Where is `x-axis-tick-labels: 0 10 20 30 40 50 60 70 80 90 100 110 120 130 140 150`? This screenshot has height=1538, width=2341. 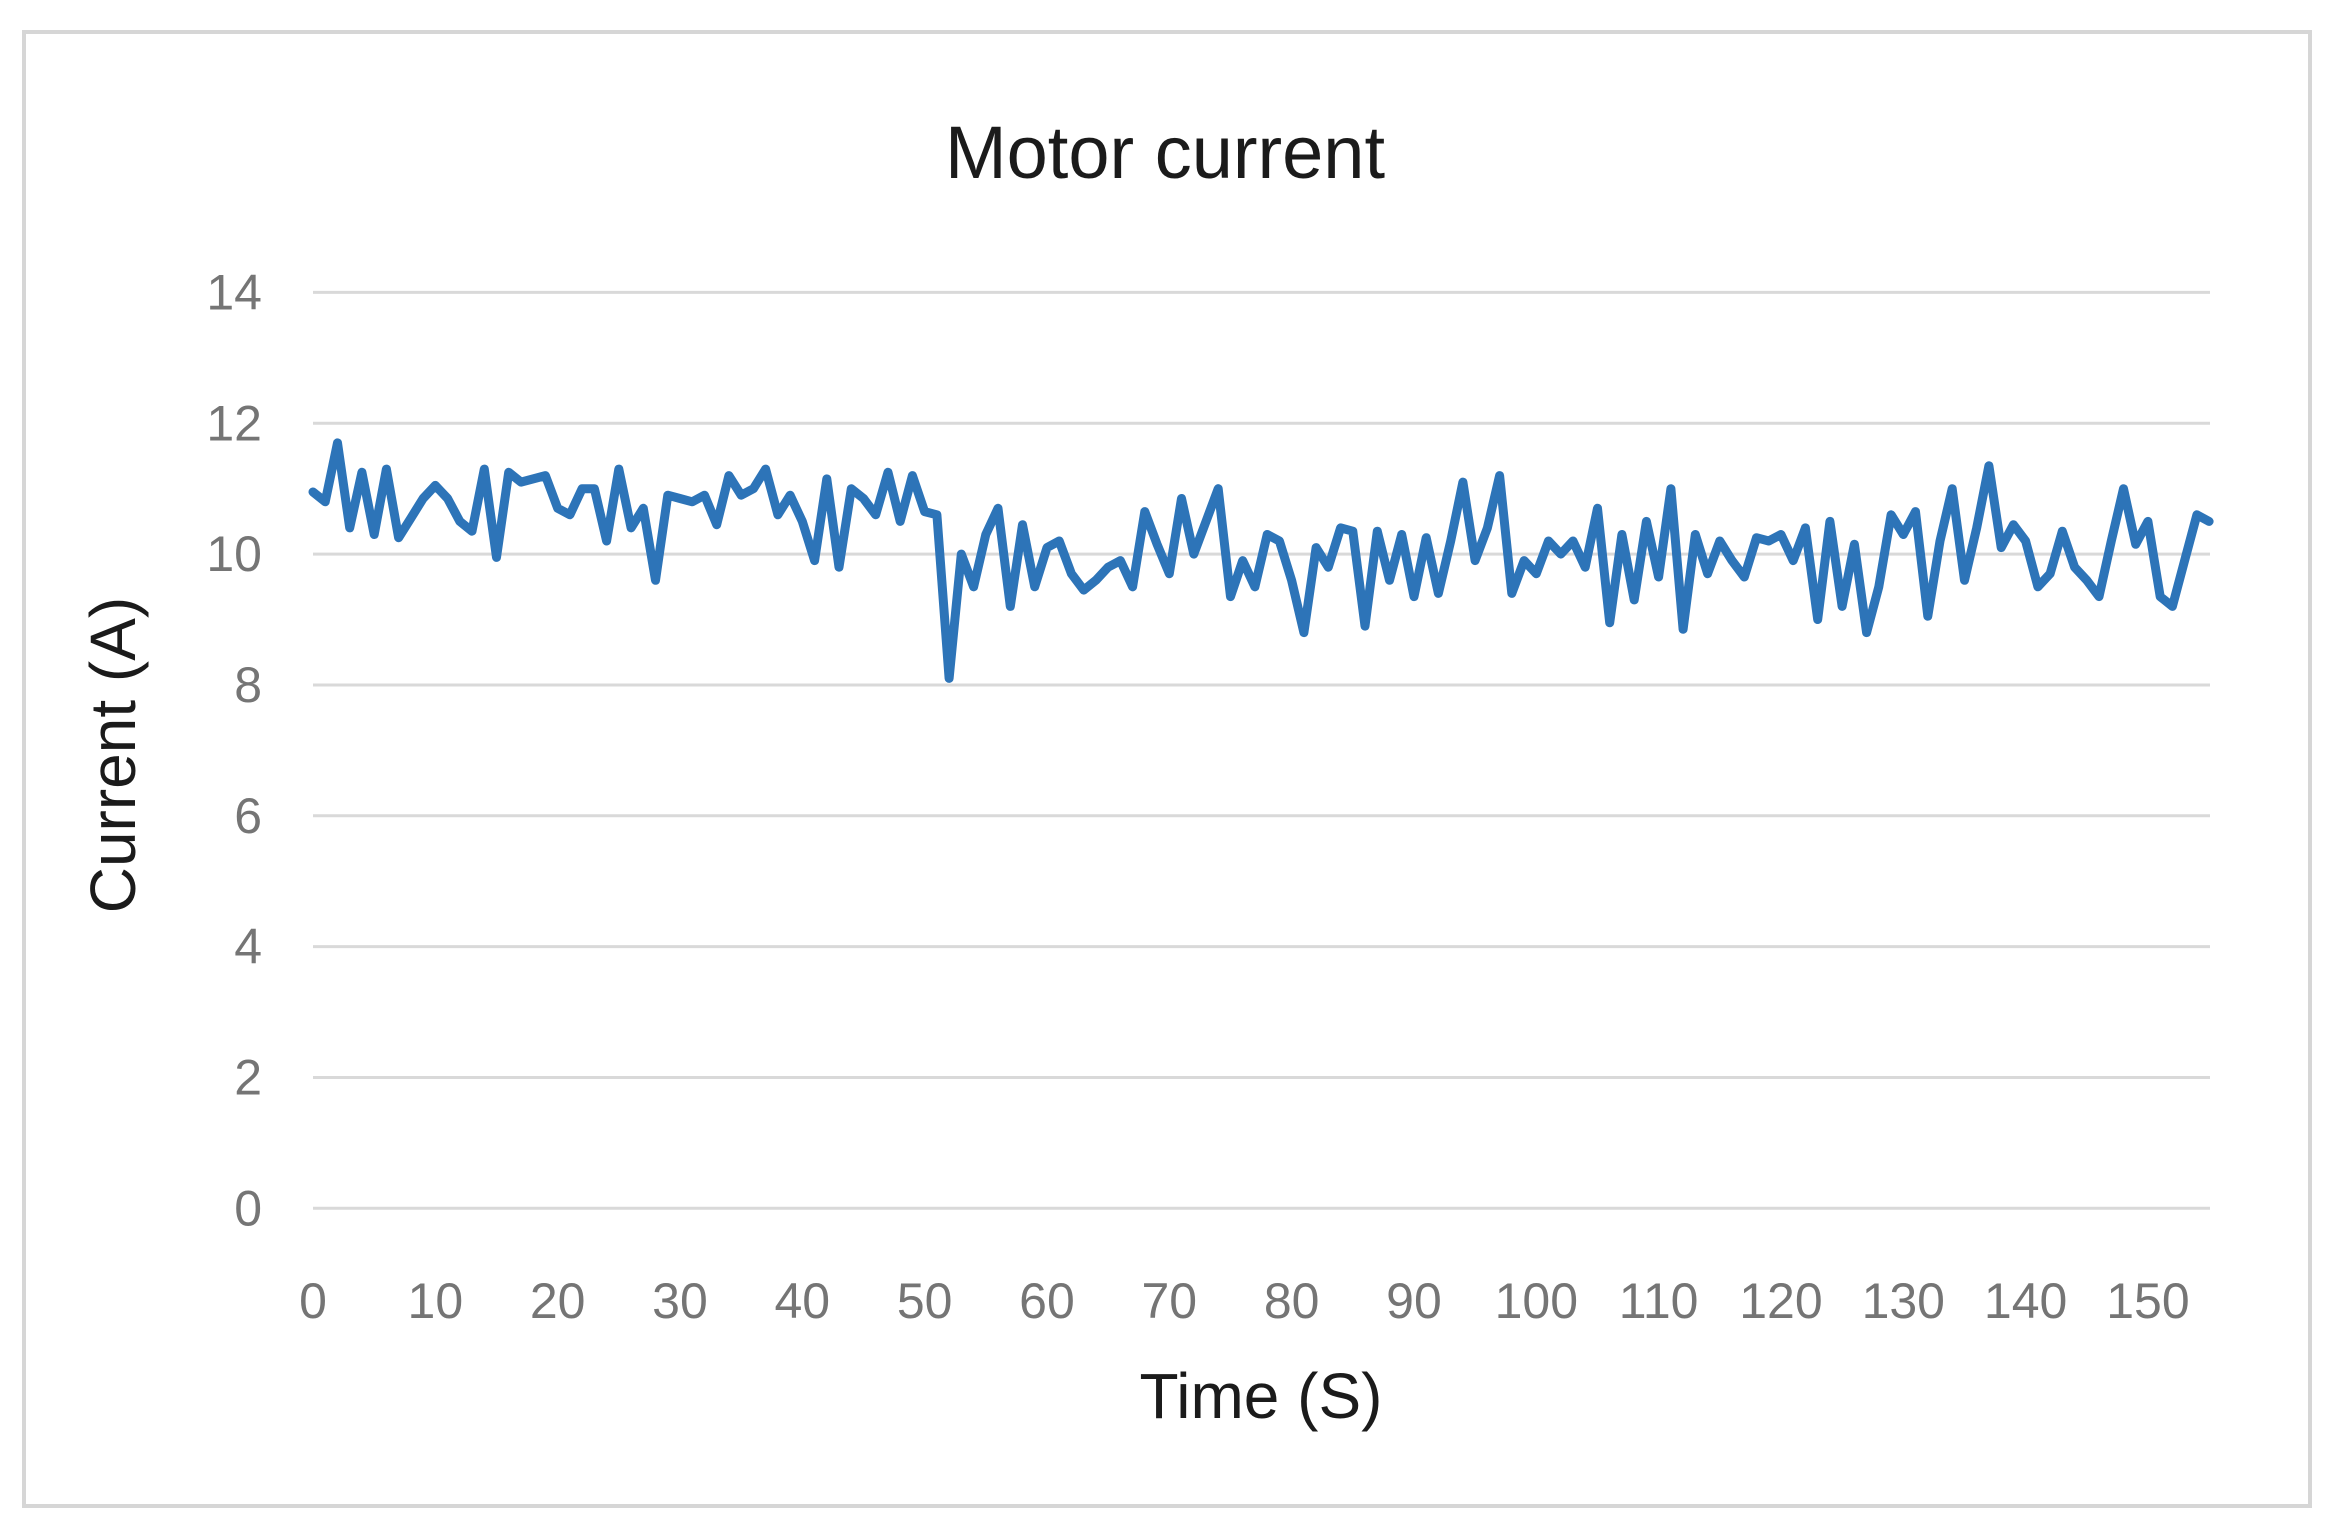
x-axis-tick-labels: 0 10 20 30 40 50 60 70 80 90 100 110 120 130 140 150 is located at coordinates (1244, 1301).